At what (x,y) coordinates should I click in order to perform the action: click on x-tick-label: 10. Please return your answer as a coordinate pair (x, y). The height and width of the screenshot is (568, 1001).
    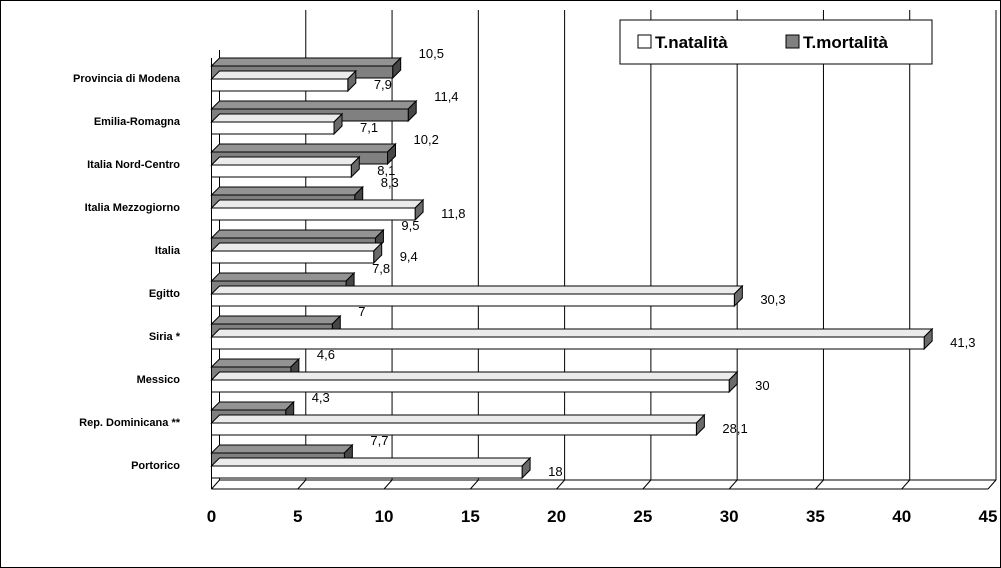
    Looking at the image, I should click on (384, 516).